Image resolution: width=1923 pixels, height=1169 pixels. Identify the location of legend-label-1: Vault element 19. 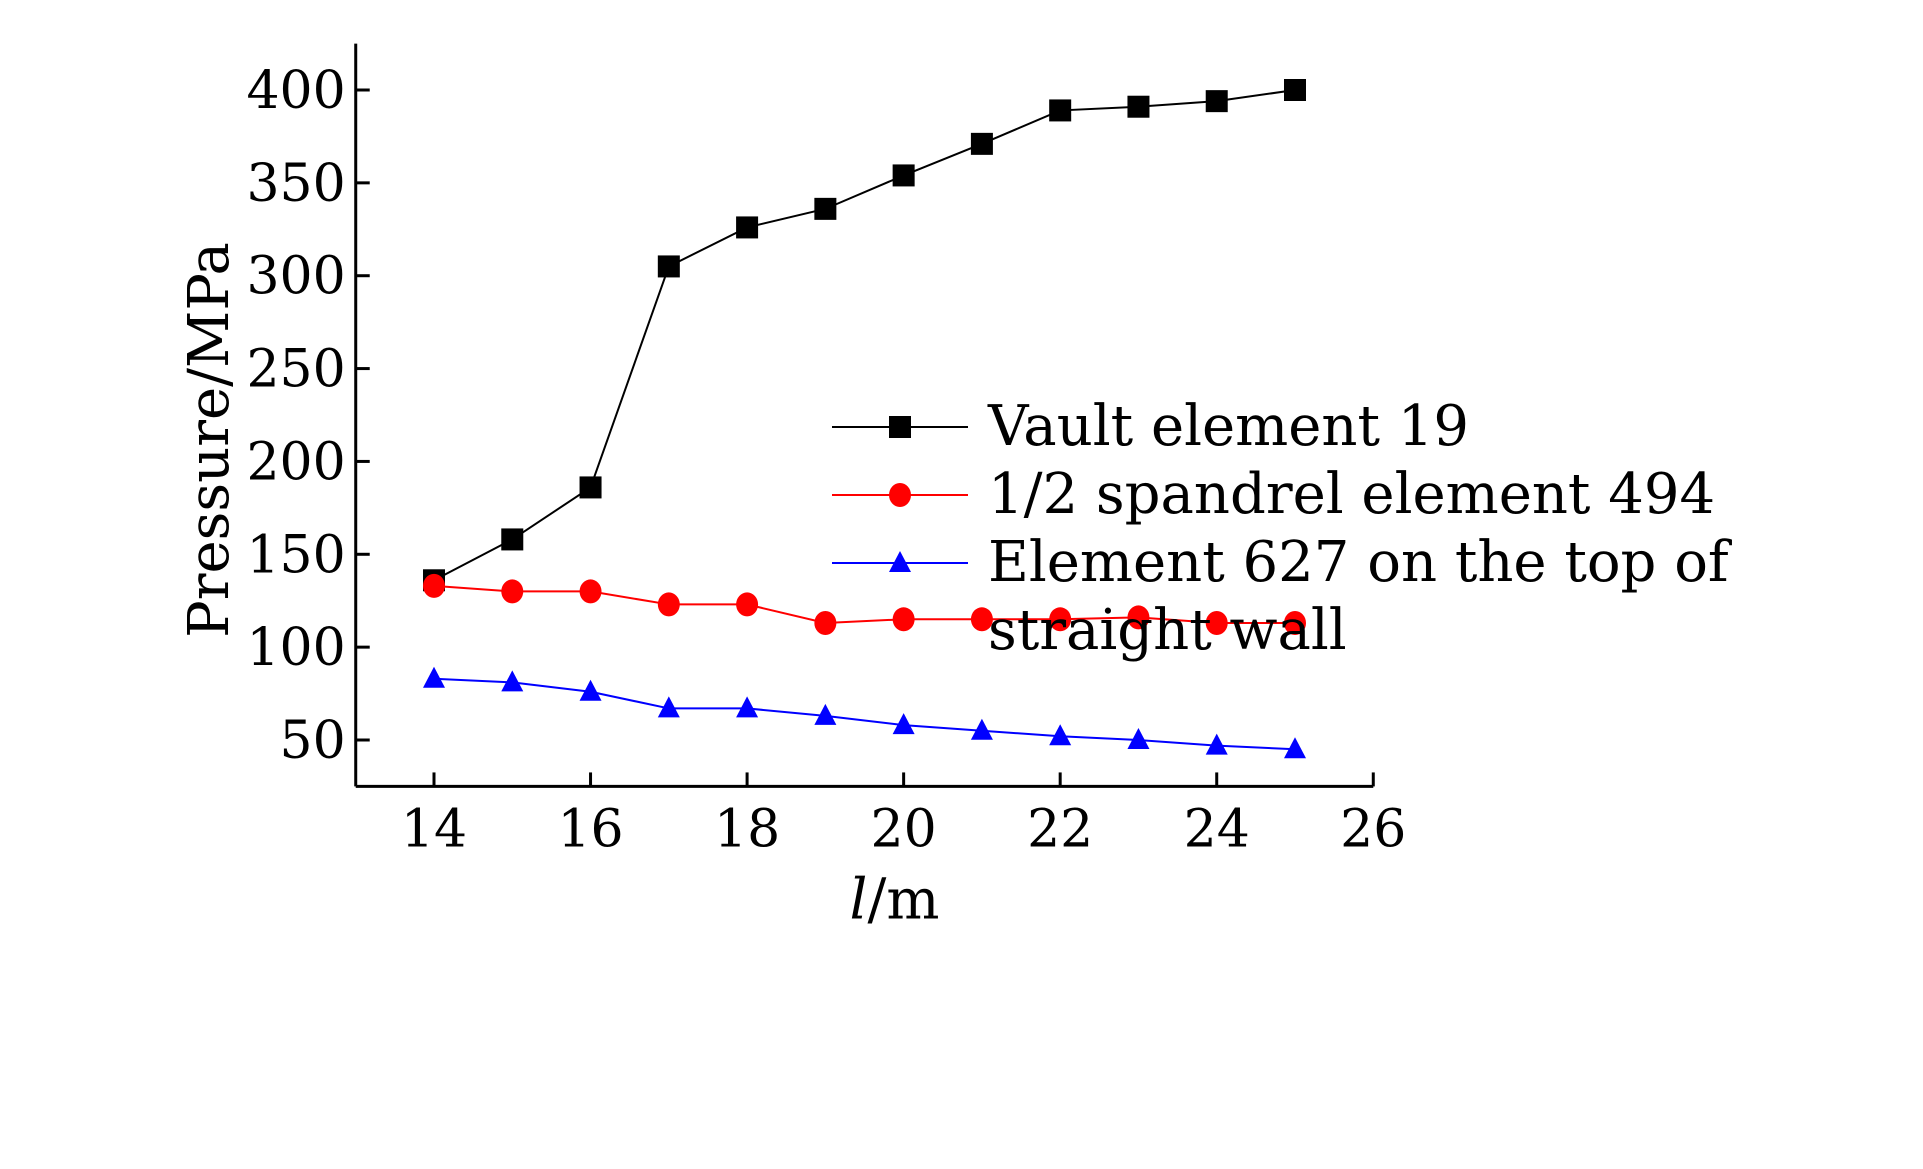
(1228, 426).